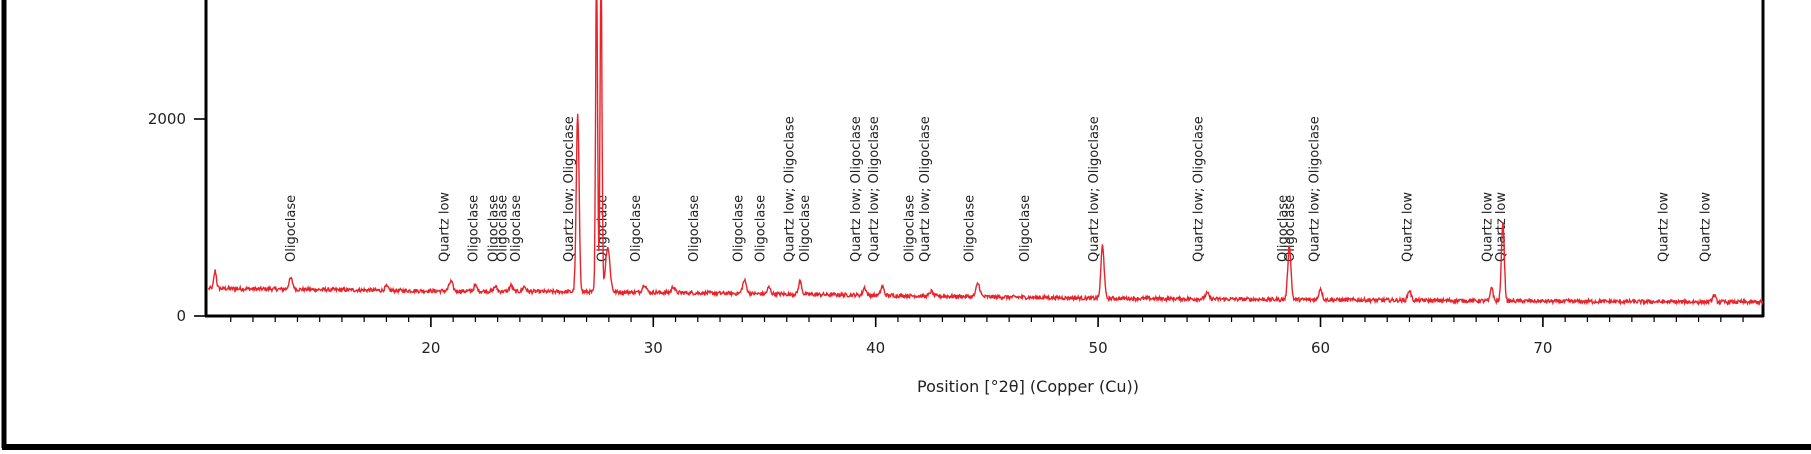 The image size is (1811, 454). I want to click on y-ticks: 0 2000, so click(177, 217).